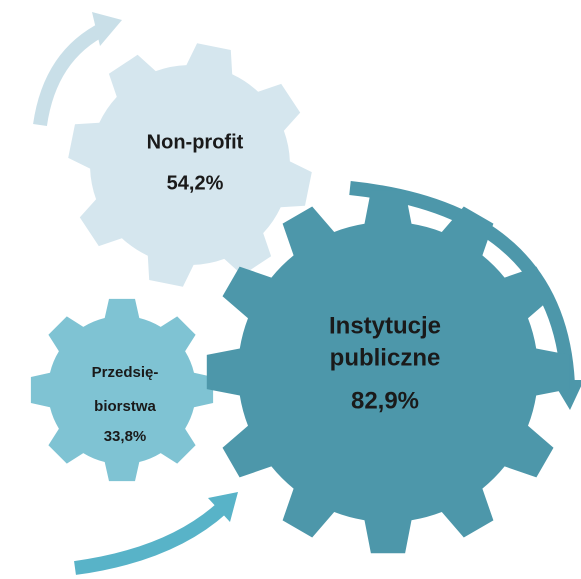 The width and height of the screenshot is (581, 579). Describe the element at coordinates (195, 142) in the screenshot. I see `node-label: Non-profit` at that location.